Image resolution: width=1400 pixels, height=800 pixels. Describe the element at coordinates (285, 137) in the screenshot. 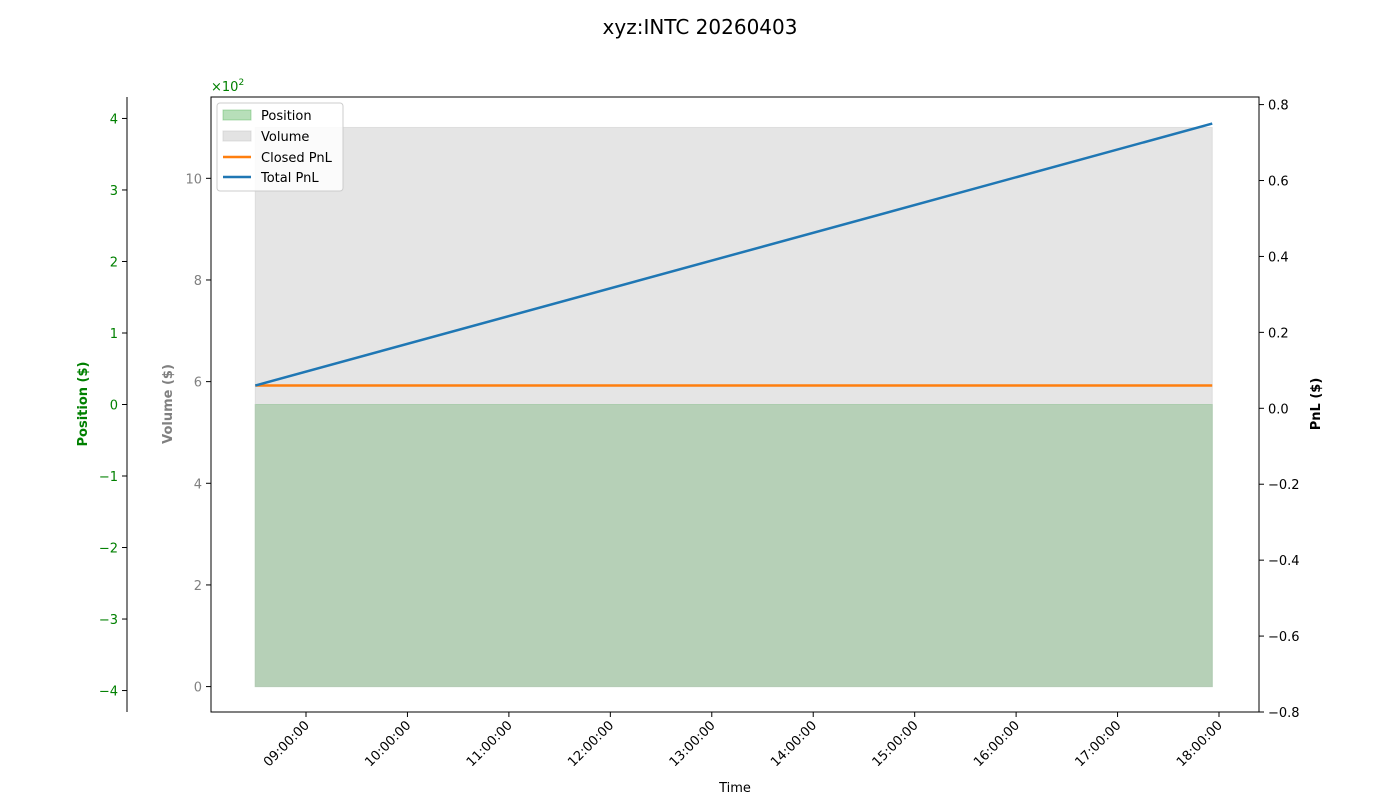

I see `legend-label-volume: Volume` at that location.